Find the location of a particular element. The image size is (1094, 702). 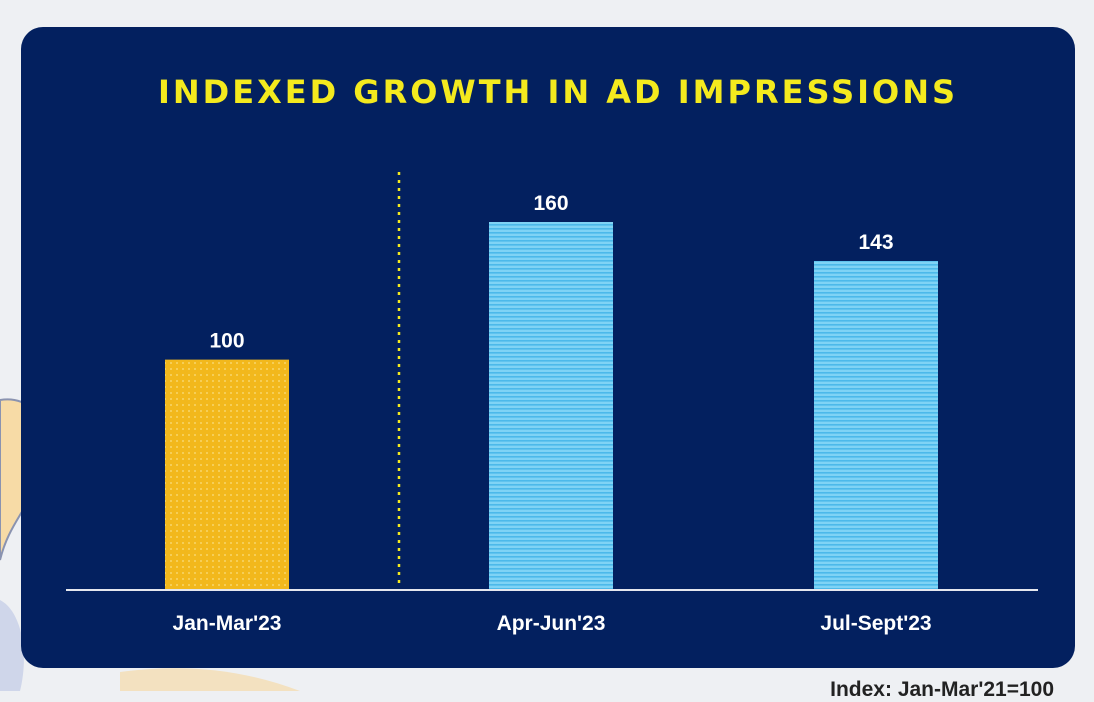

value-label-2: 160 is located at coordinates (550, 203).